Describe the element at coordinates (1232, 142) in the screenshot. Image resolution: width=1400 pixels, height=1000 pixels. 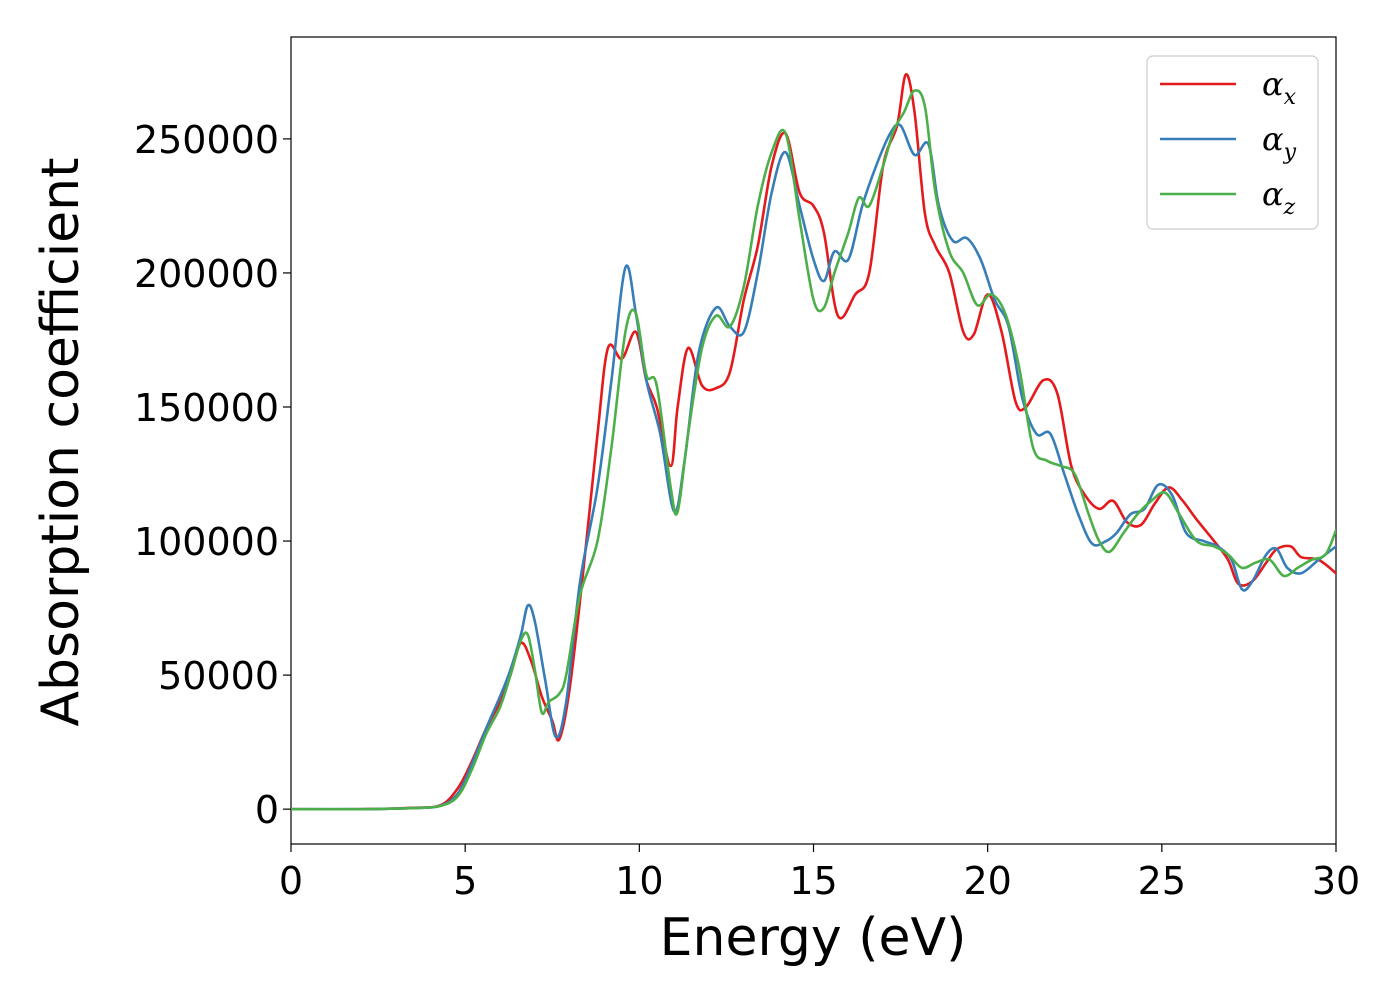
I see `legend-box` at that location.